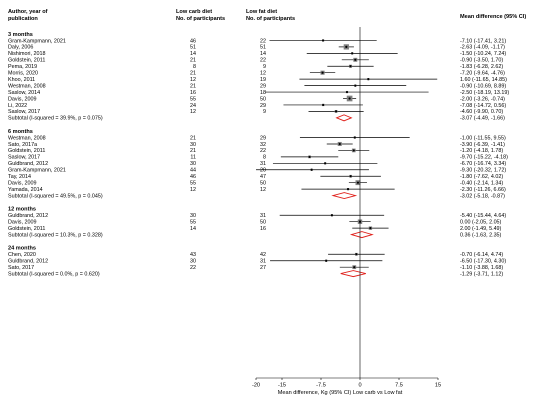 The width and height of the screenshot is (550, 405). What do you see at coordinates (27, 86) in the screenshot?
I see `study-name: Westman, 2008` at bounding box center [27, 86].